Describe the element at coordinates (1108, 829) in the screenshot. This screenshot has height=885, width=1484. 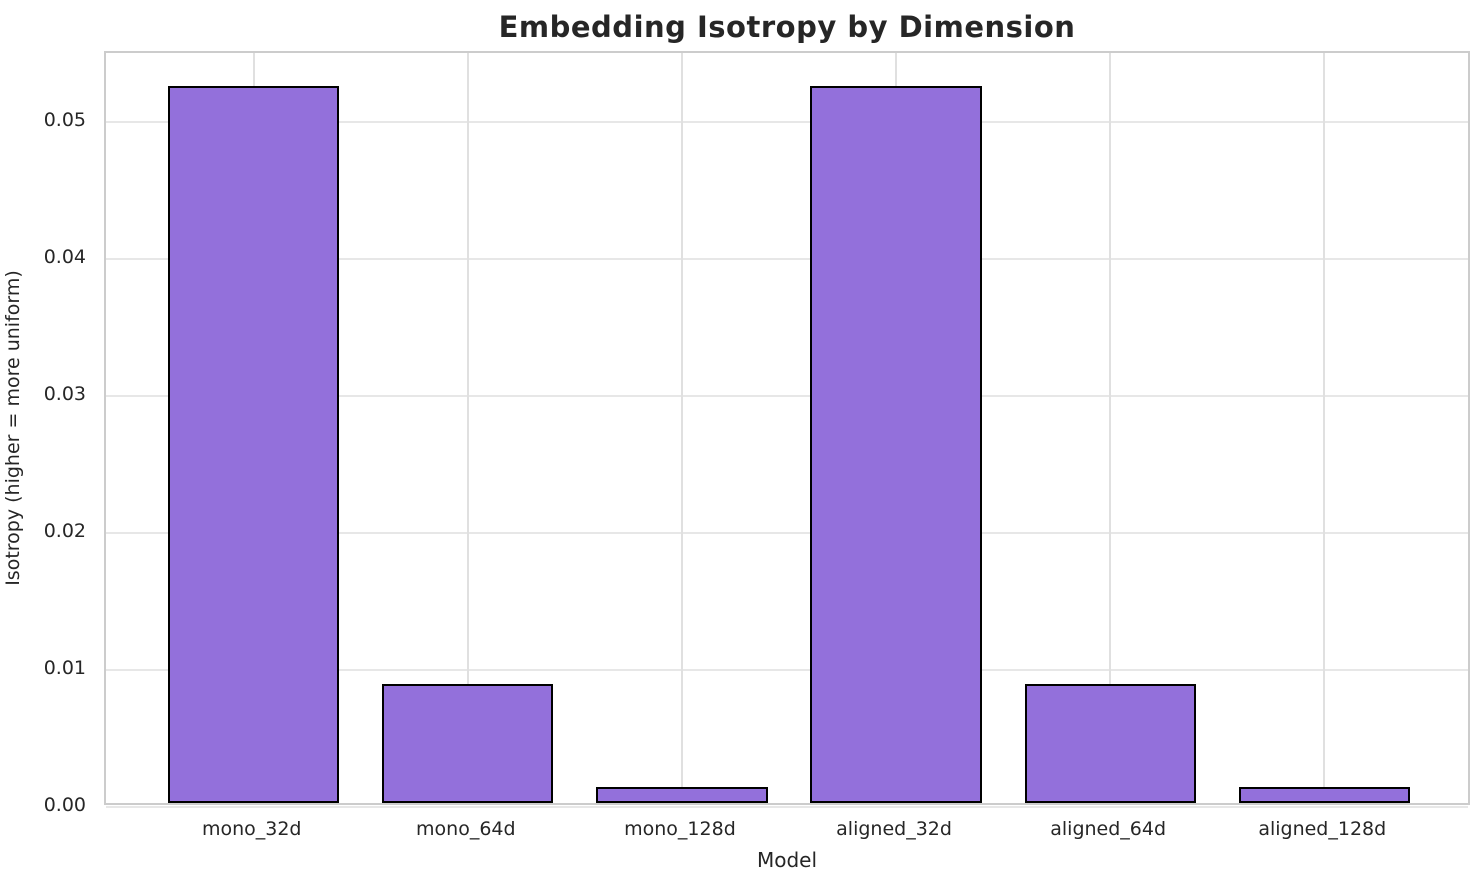
I see `x-tick-label: aligned_64d` at that location.